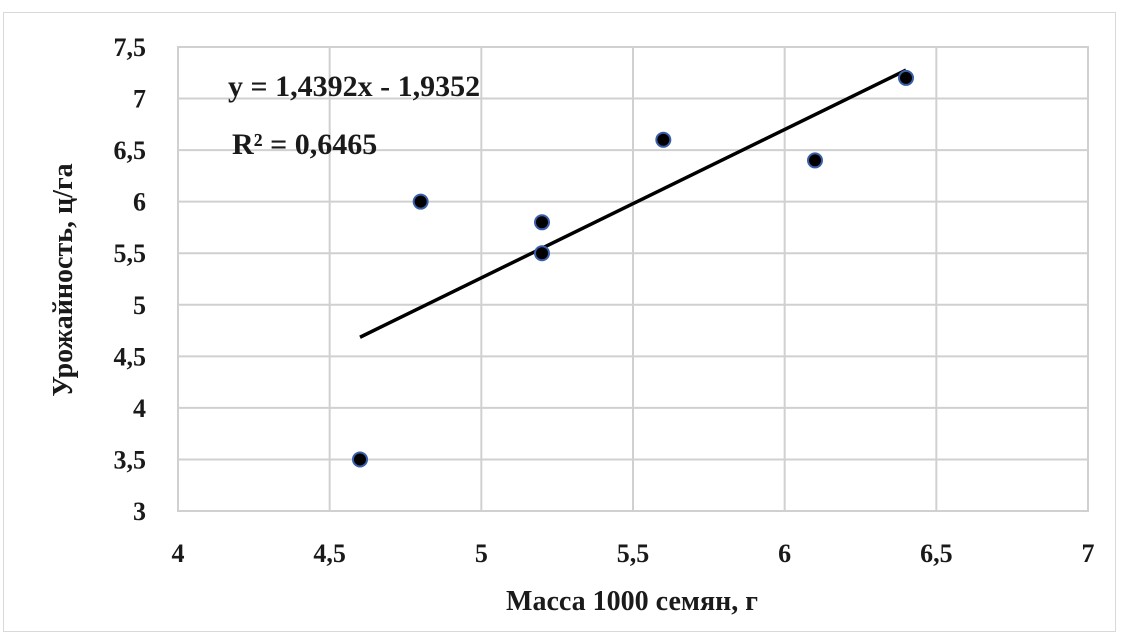 The width and height of the screenshot is (1121, 635). What do you see at coordinates (329, 553) in the screenshot?
I see `x-tick-label-1: 4,5` at bounding box center [329, 553].